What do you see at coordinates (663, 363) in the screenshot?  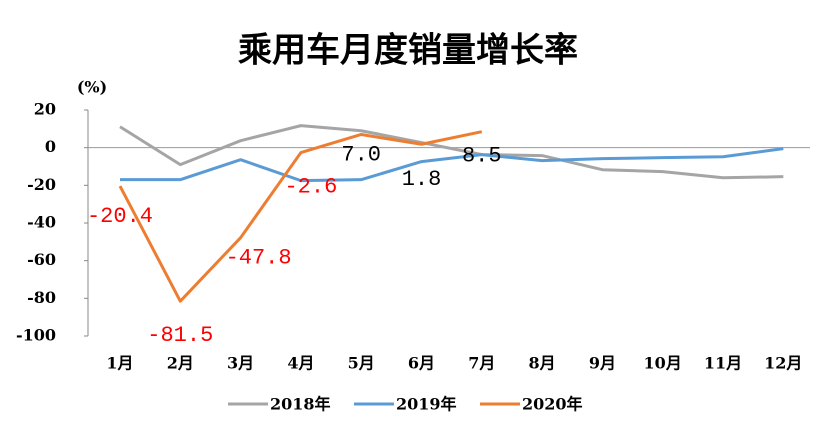 I see `x-tick-label: 10月` at bounding box center [663, 363].